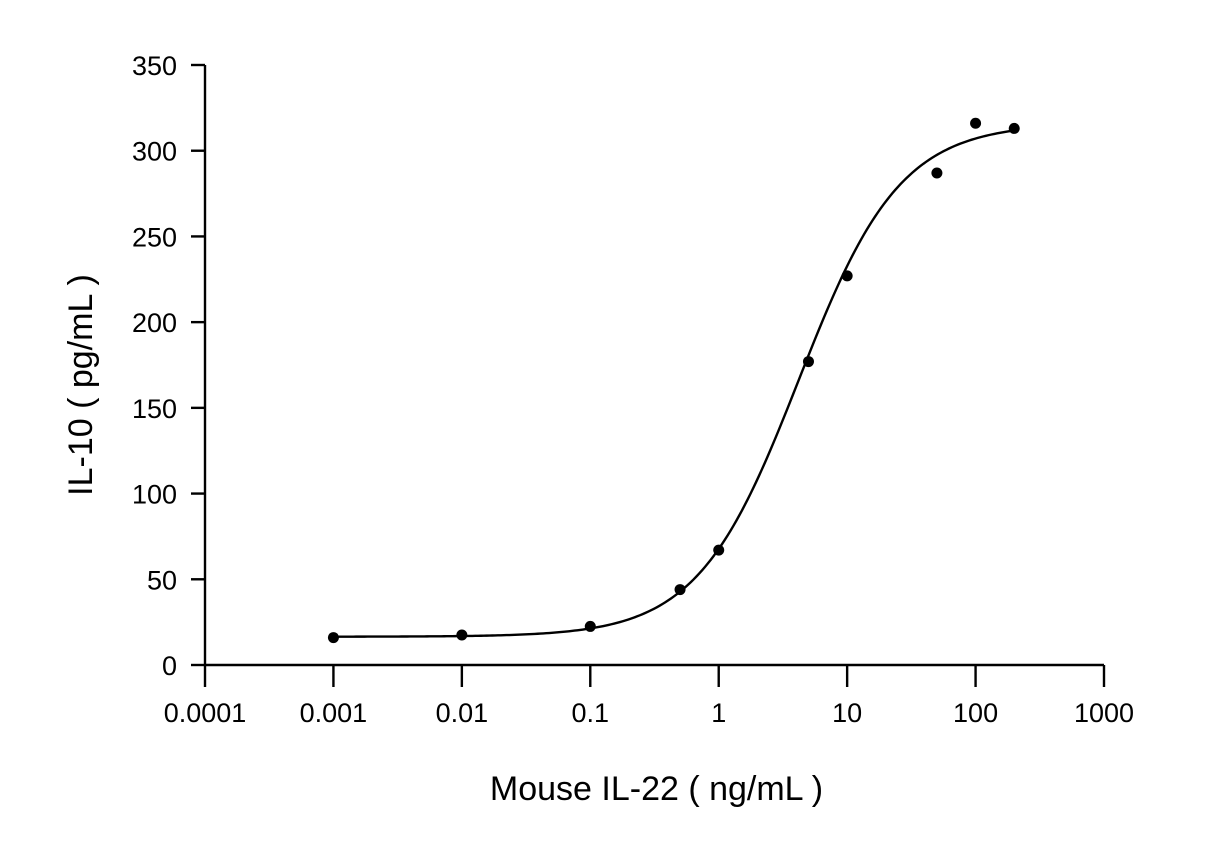 Image resolution: width=1209 pixels, height=851 pixels. I want to click on x-tick-label: 0.001, so click(334, 713).